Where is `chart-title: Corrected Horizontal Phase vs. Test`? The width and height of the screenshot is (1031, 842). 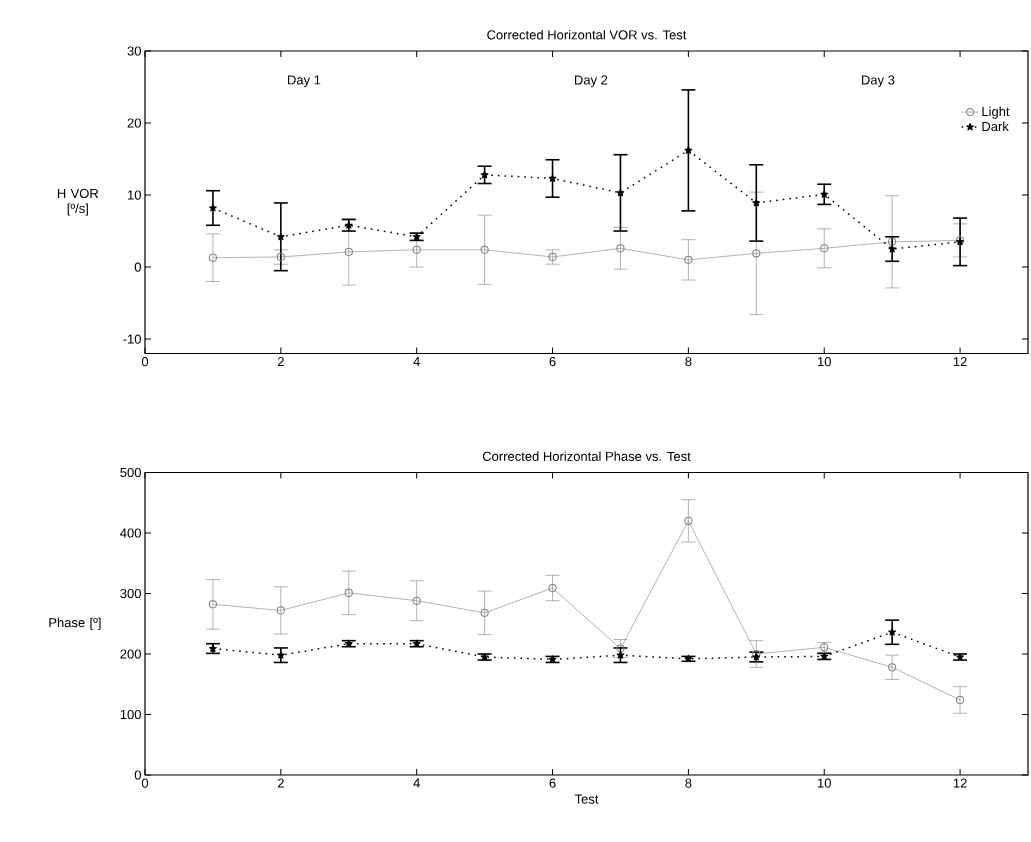 chart-title: Corrected Horizontal Phase vs. Test is located at coordinates (586, 456).